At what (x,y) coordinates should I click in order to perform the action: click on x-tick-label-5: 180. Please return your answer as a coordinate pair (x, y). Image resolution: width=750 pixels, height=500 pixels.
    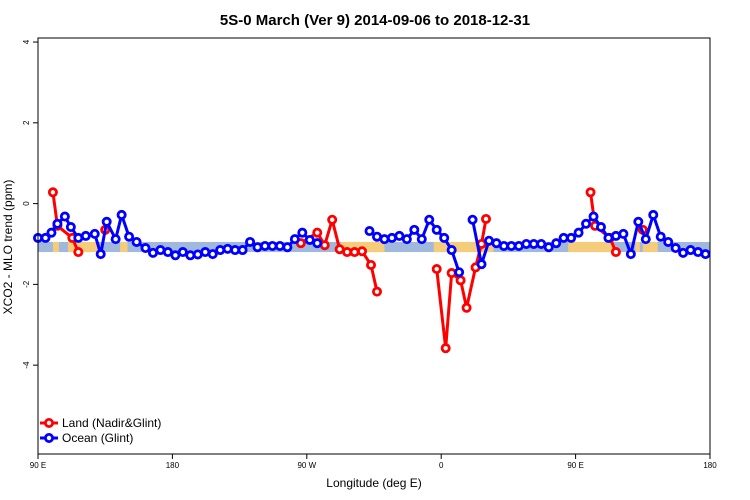
    Looking at the image, I should click on (710, 465).